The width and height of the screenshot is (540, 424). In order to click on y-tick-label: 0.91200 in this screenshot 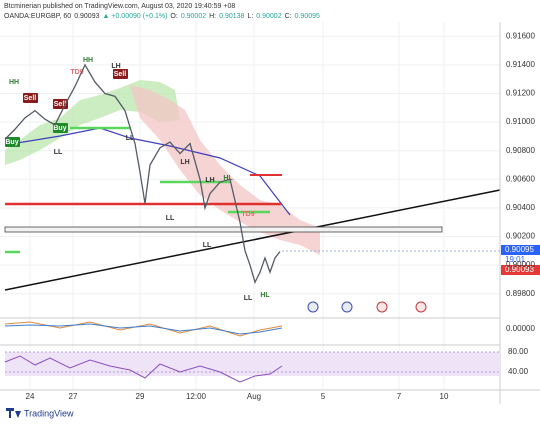, I will do `click(520, 93)`.